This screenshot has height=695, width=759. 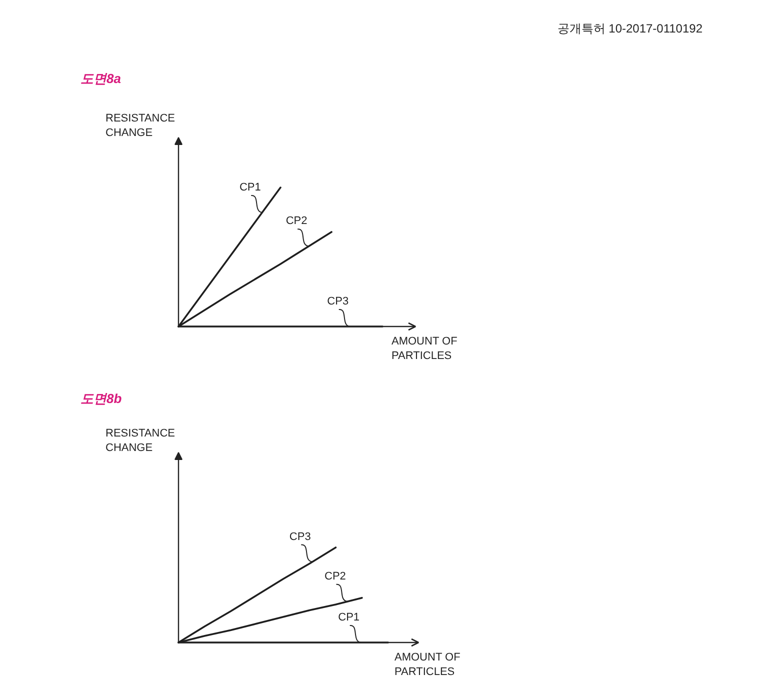 I want to click on chart-title: 도면8a, so click(x=100, y=78).